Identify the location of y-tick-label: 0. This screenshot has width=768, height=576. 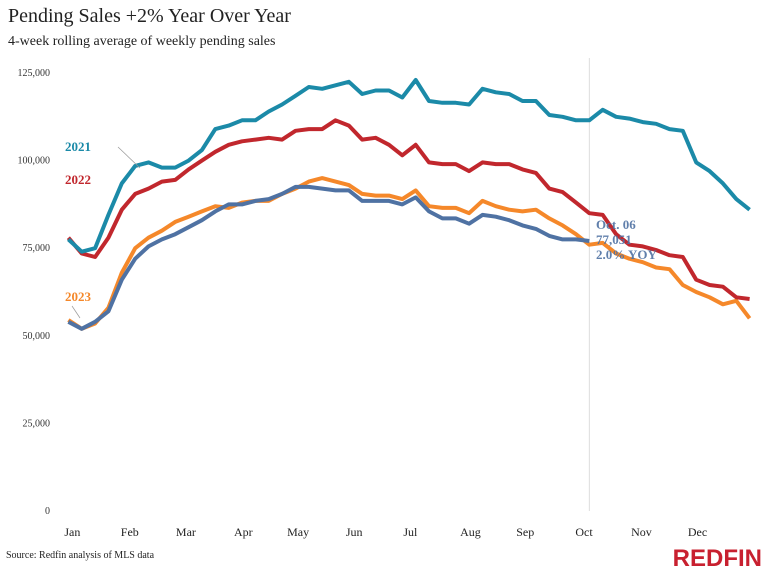
(47, 511).